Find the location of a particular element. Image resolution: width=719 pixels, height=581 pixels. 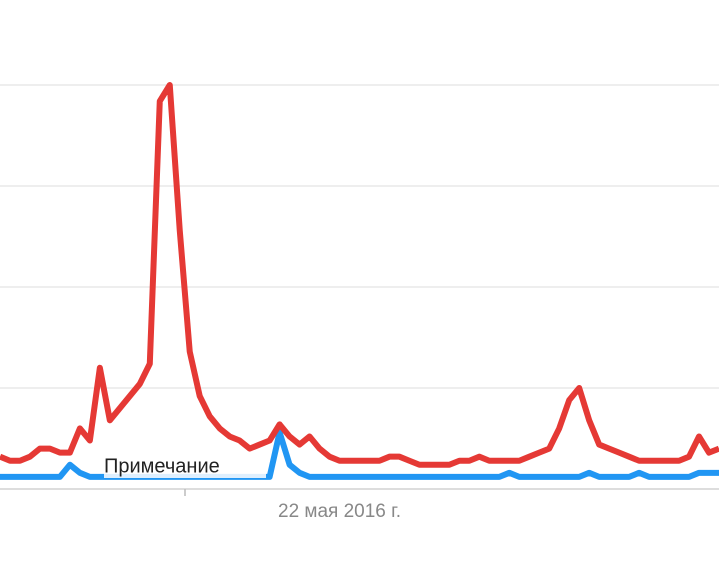

annotation: Примечание is located at coordinates (162, 466).